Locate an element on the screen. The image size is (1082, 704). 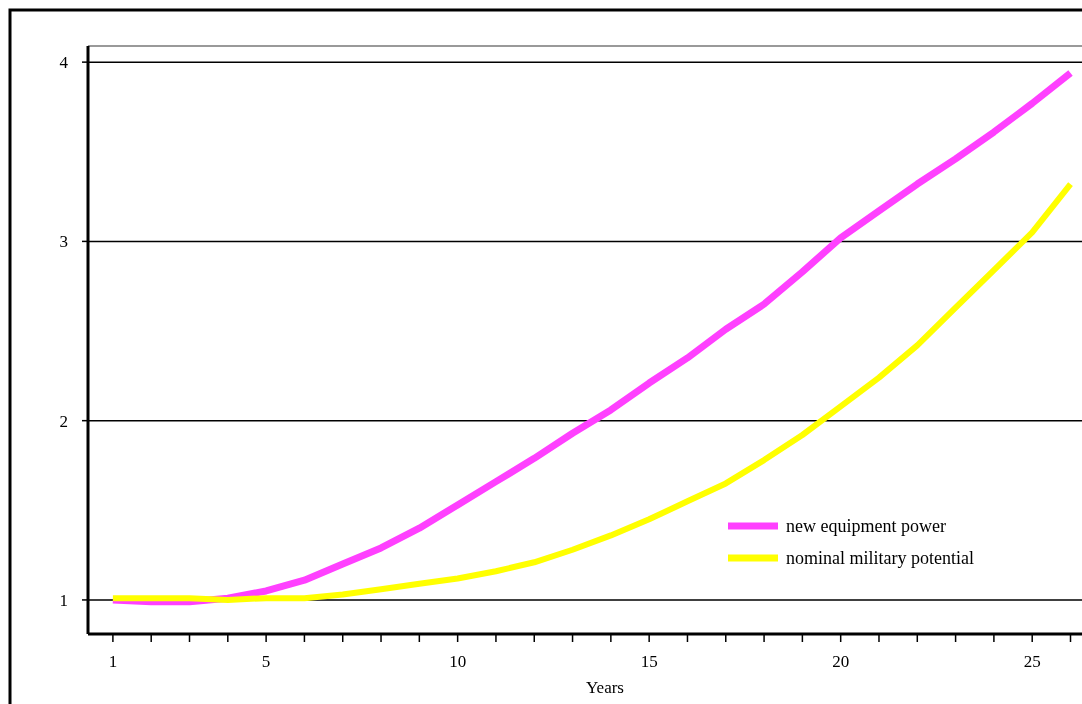
x-tick-label: 25 is located at coordinates (1032, 661).